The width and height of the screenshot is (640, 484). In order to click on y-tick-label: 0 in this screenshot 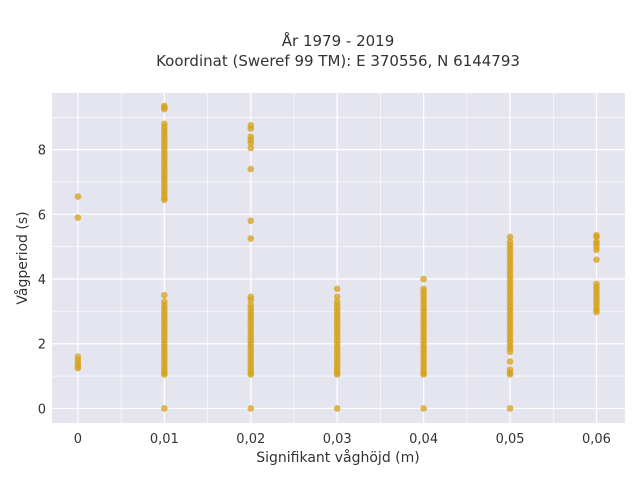, I will do `click(42, 409)`.